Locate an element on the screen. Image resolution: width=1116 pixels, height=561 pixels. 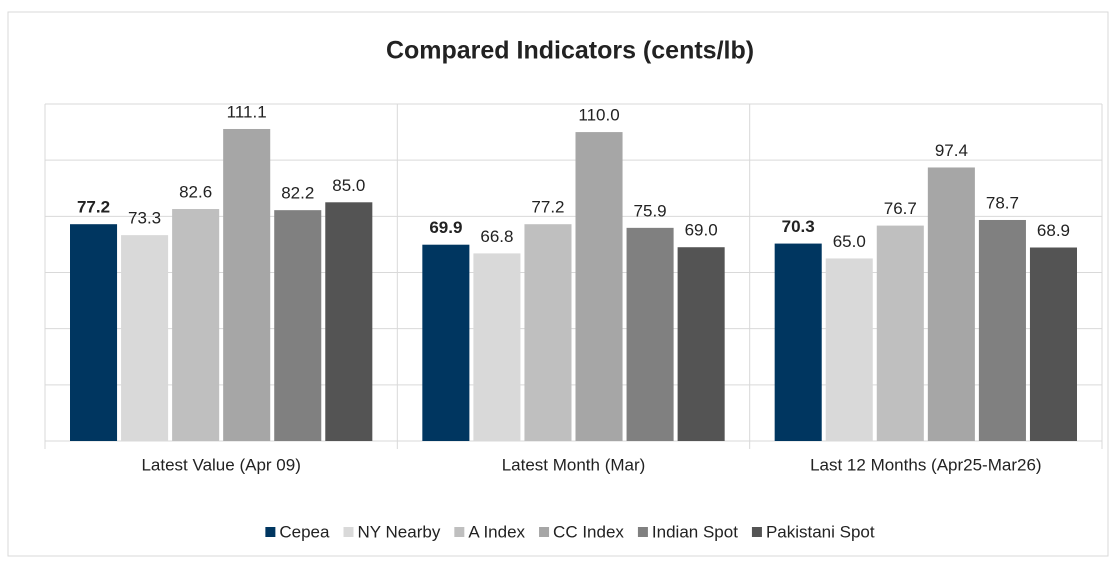
chart-title: Compared Indicators (cents/lb) is located at coordinates (570, 51).